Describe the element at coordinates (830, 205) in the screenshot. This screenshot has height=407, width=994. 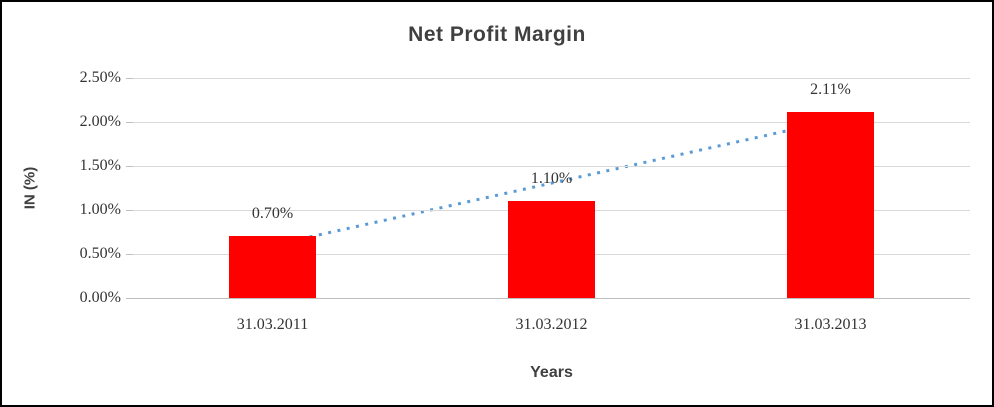
I see `bar-31.03.2013` at that location.